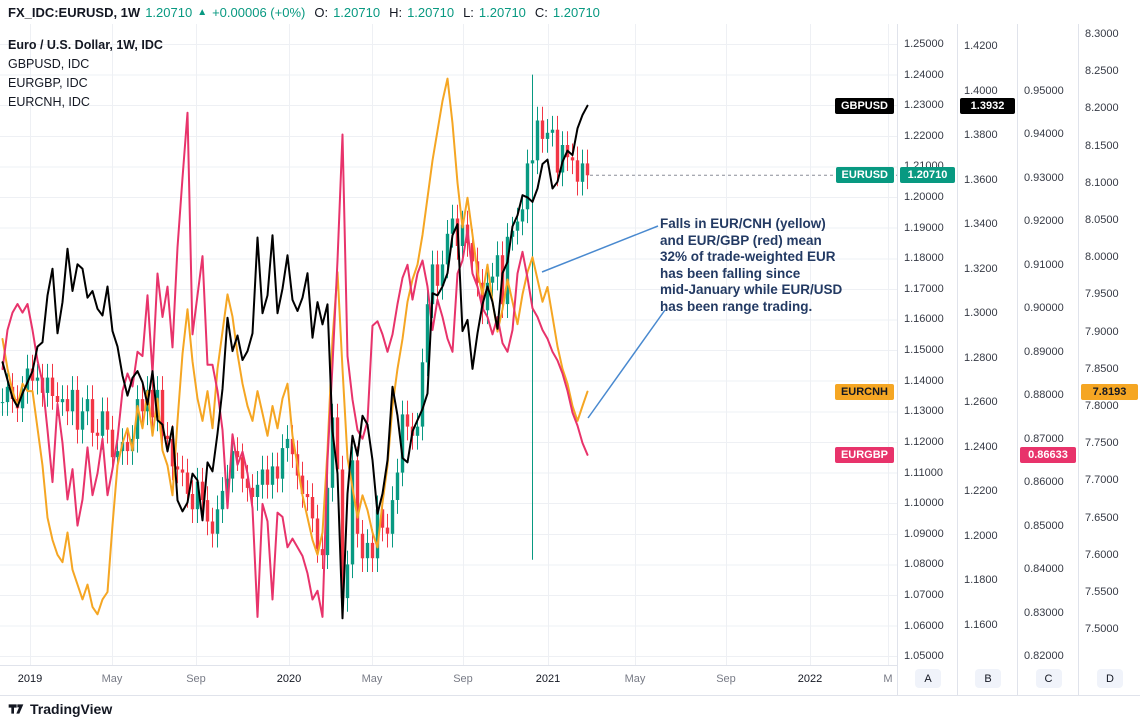  What do you see at coordinates (259, 12) in the screenshot?
I see `price-change: +0.00006 (+0%)` at bounding box center [259, 12].